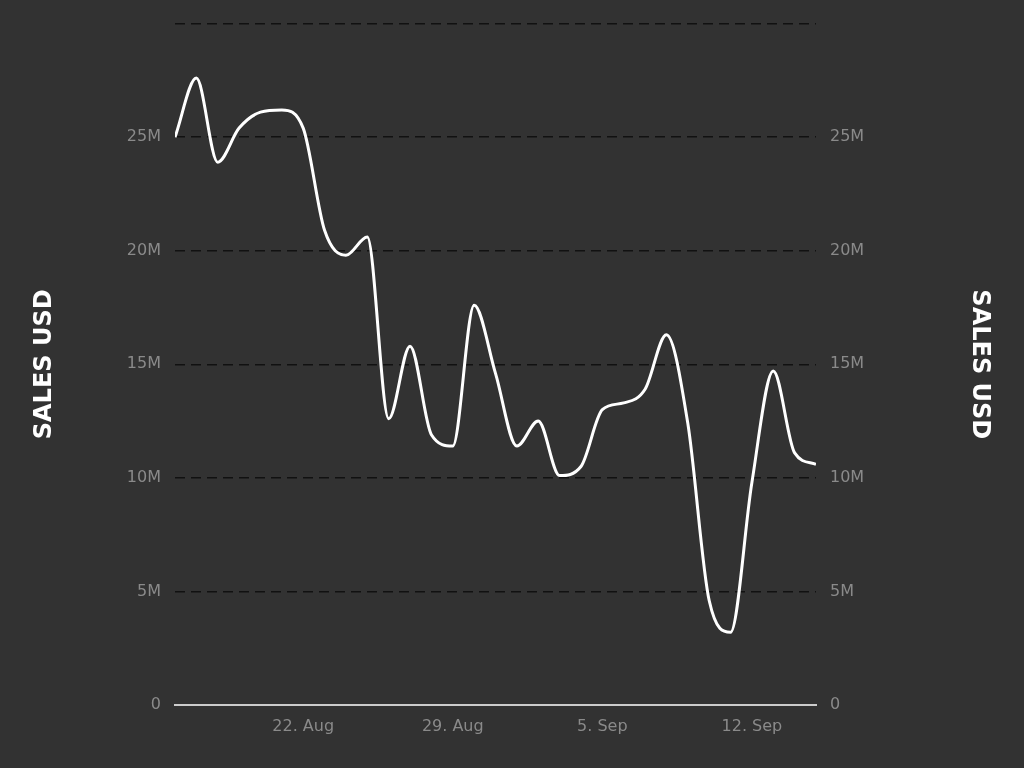  What do you see at coordinates (847, 249) in the screenshot?
I see `y2-tick-label: 20M` at bounding box center [847, 249].